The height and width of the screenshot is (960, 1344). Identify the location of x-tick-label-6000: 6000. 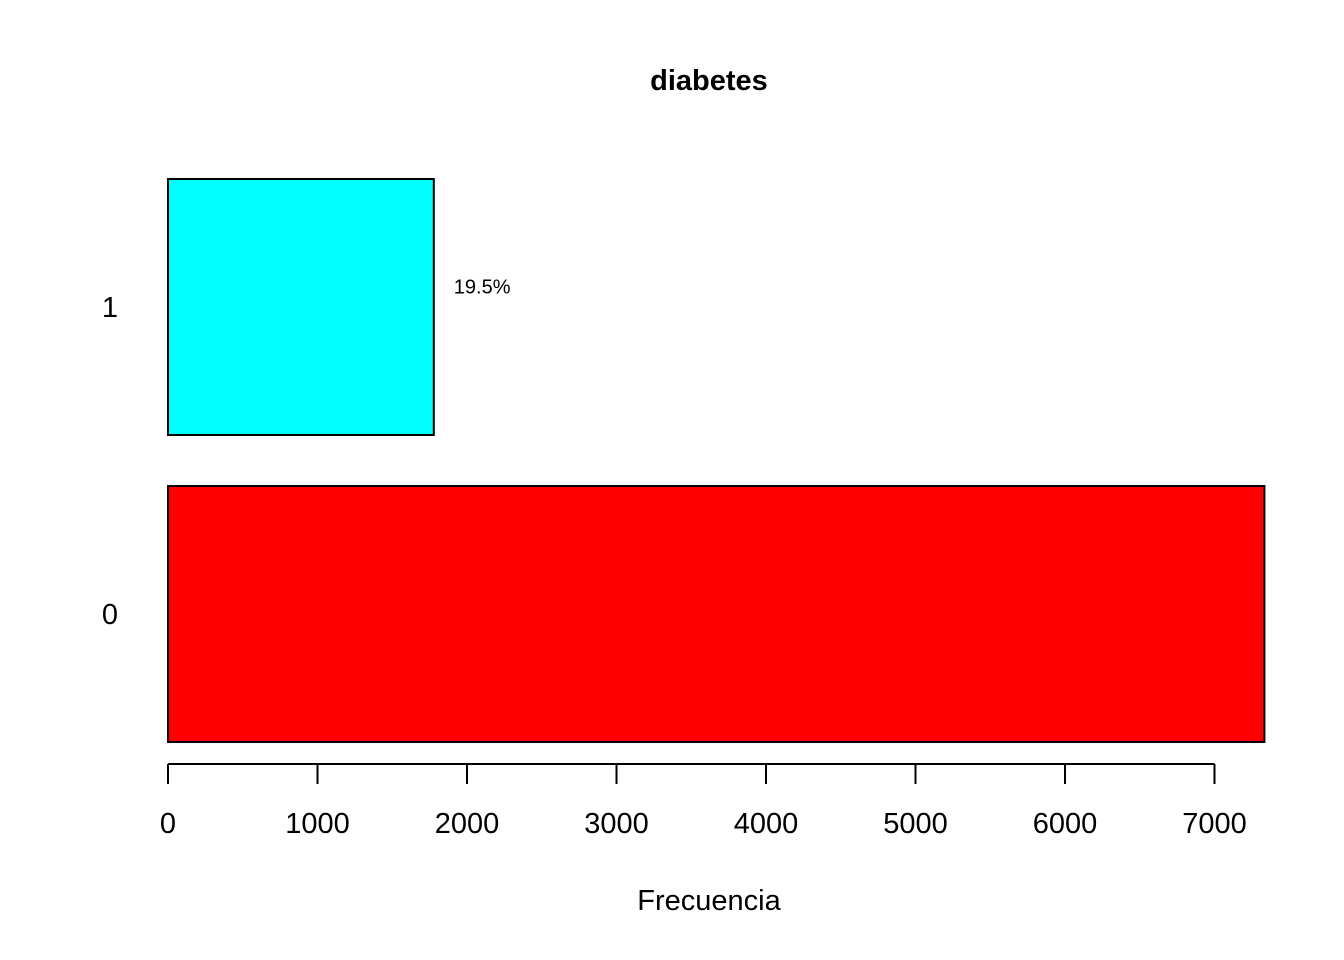
(1065, 824).